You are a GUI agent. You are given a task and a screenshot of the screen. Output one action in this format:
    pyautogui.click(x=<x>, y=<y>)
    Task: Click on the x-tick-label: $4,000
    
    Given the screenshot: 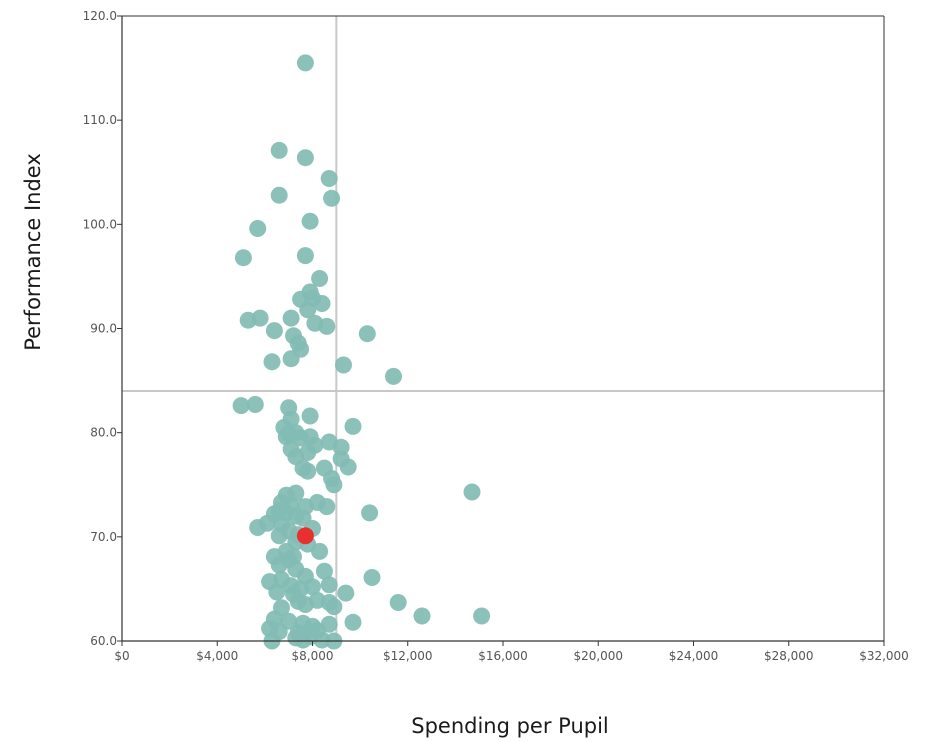 What is the action you would take?
    pyautogui.click(x=217, y=656)
    